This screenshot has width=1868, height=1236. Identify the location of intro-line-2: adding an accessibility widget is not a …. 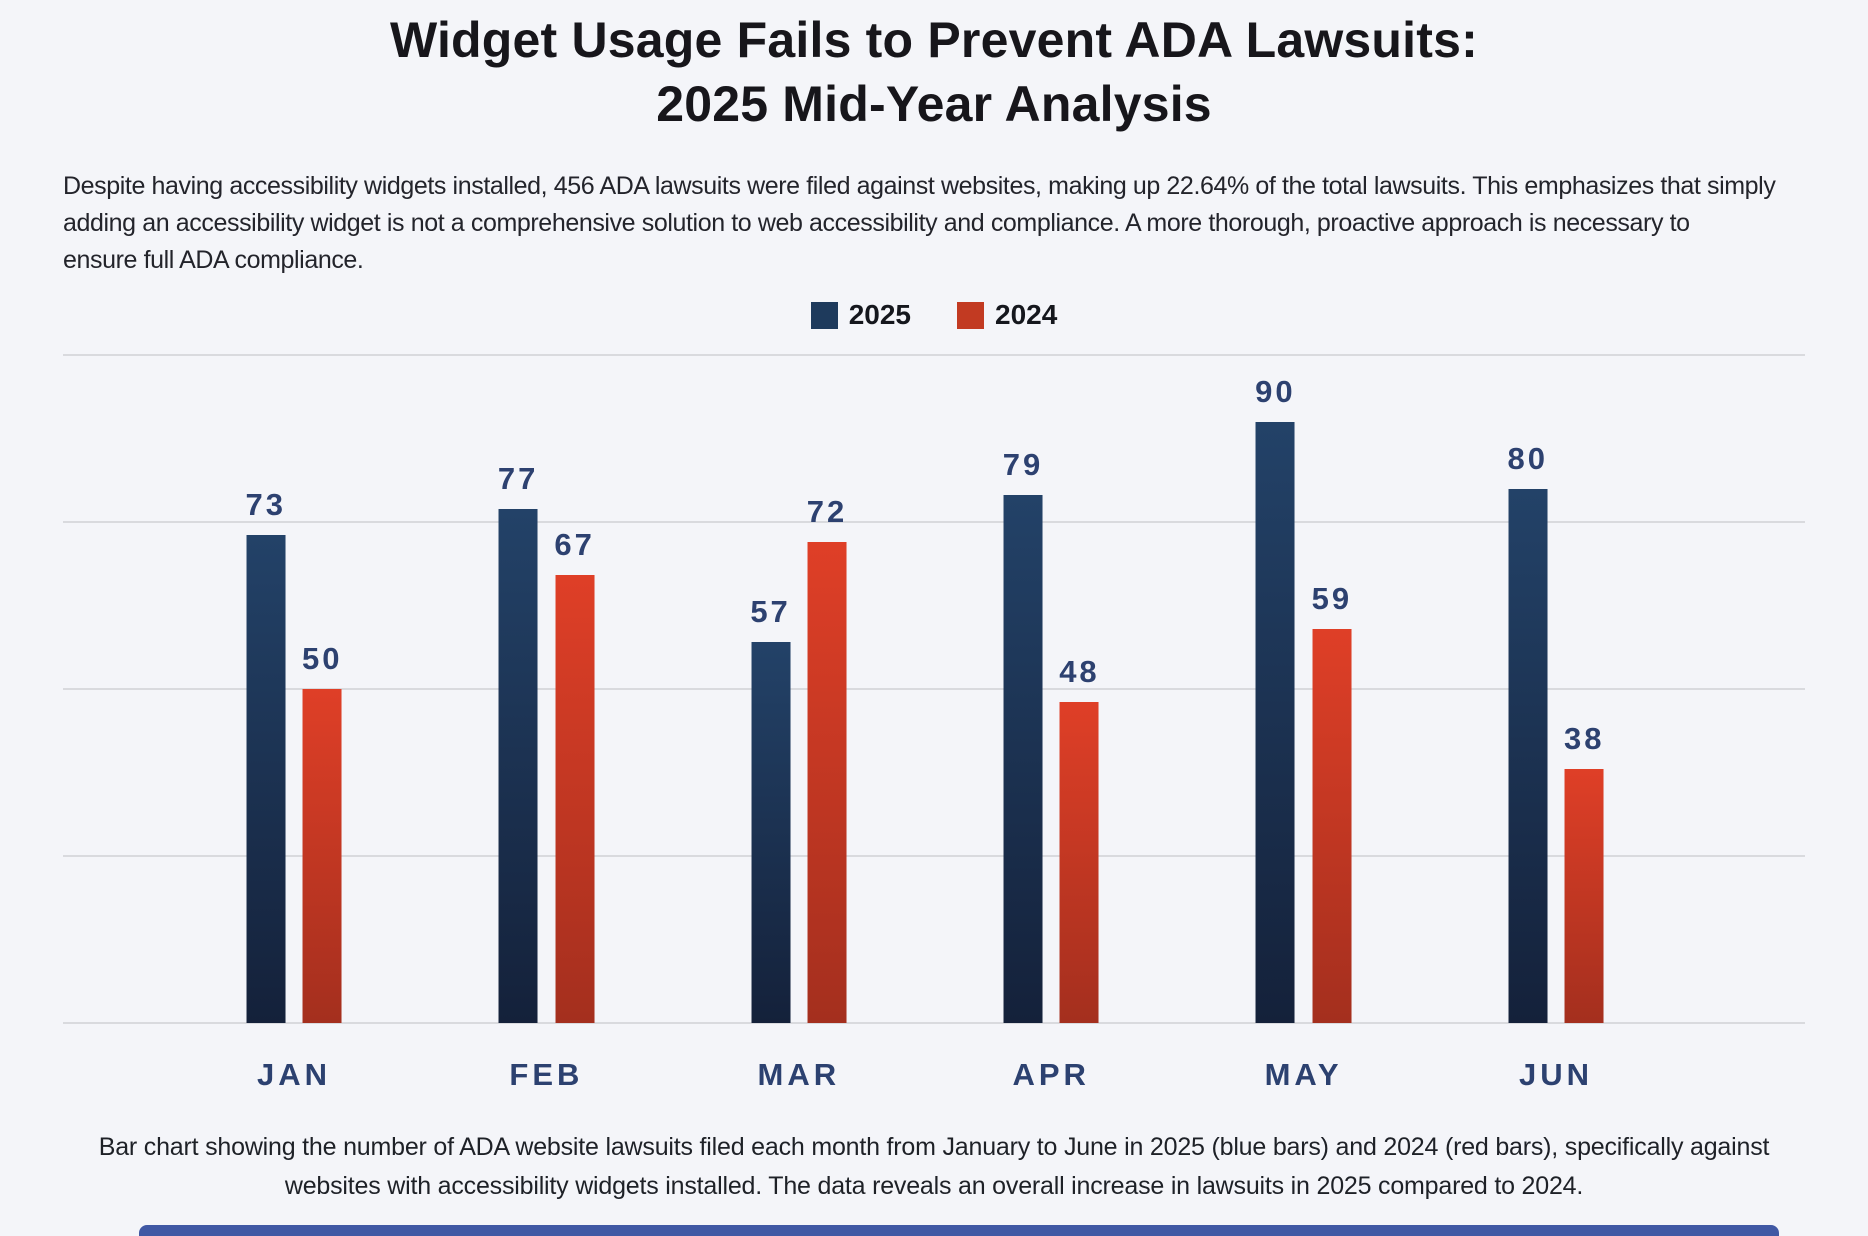
(876, 223).